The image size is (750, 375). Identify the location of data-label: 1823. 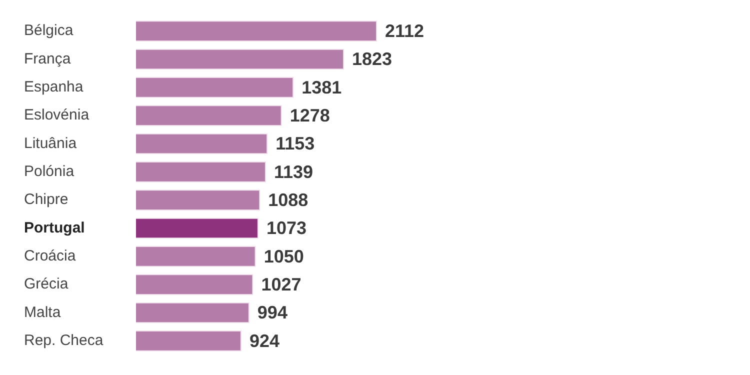
(372, 59).